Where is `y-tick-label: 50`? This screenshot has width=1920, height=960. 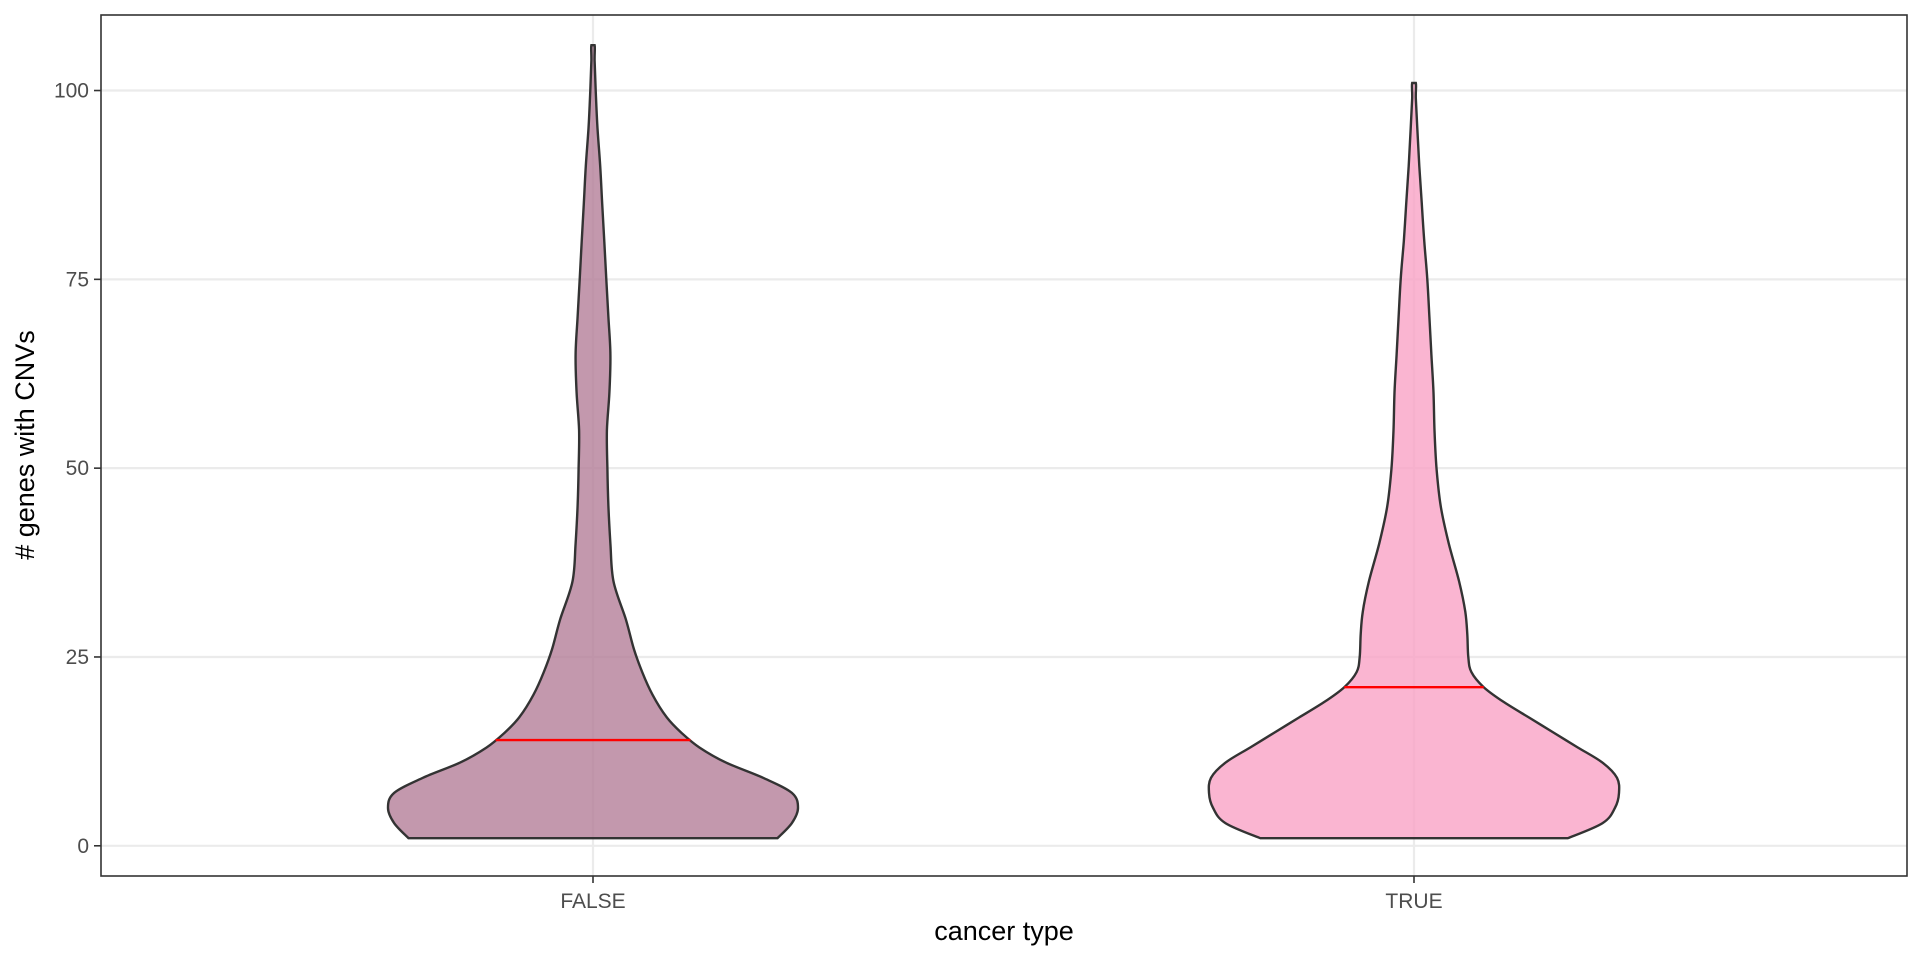 y-tick-label: 50 is located at coordinates (77, 468).